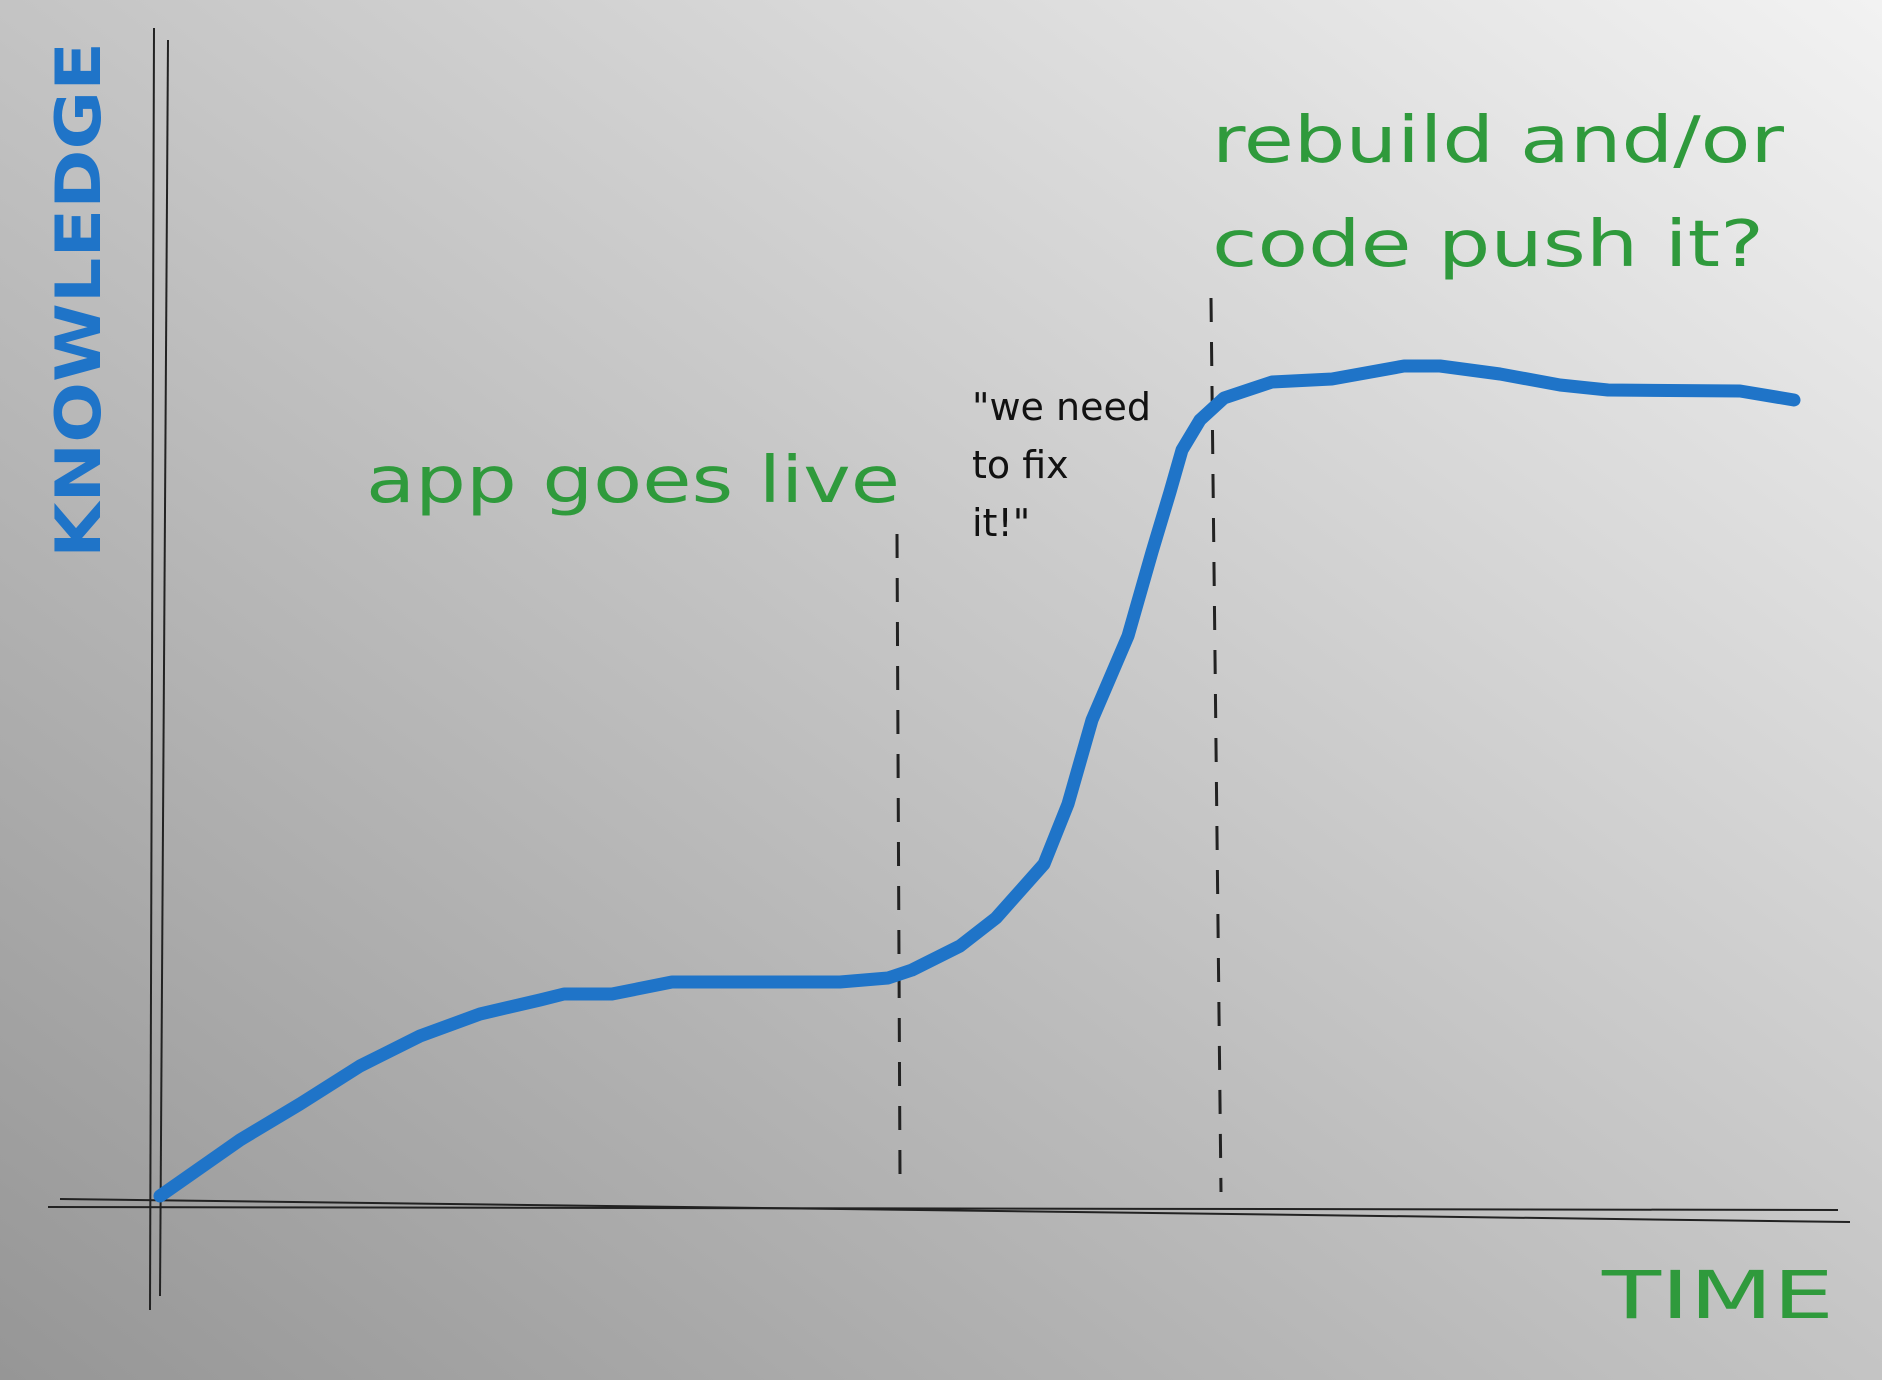 This screenshot has width=1882, height=1380. What do you see at coordinates (1001, 523) in the screenshot?
I see `quote-line: it!"` at bounding box center [1001, 523].